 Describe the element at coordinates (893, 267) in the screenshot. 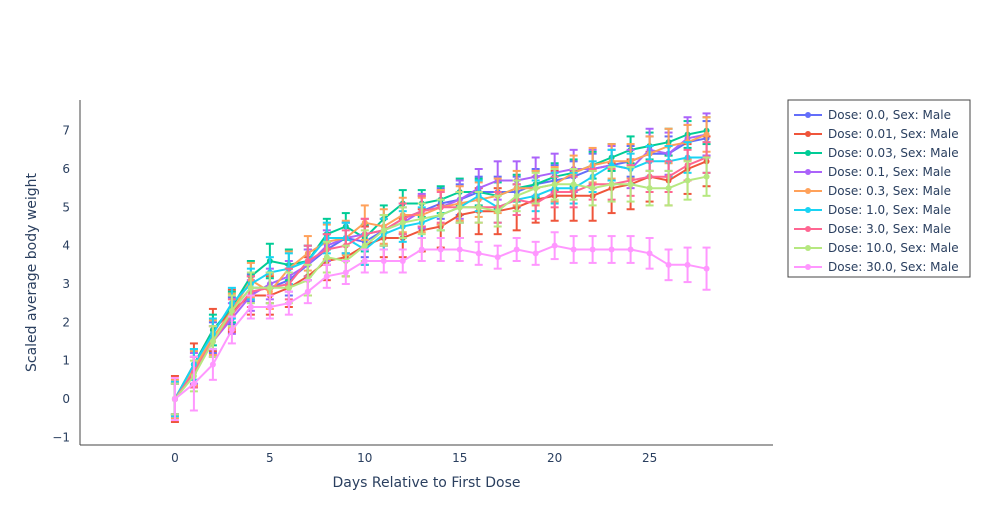

I see `legend-label: Dose: 30.0, Sex: Male` at that location.